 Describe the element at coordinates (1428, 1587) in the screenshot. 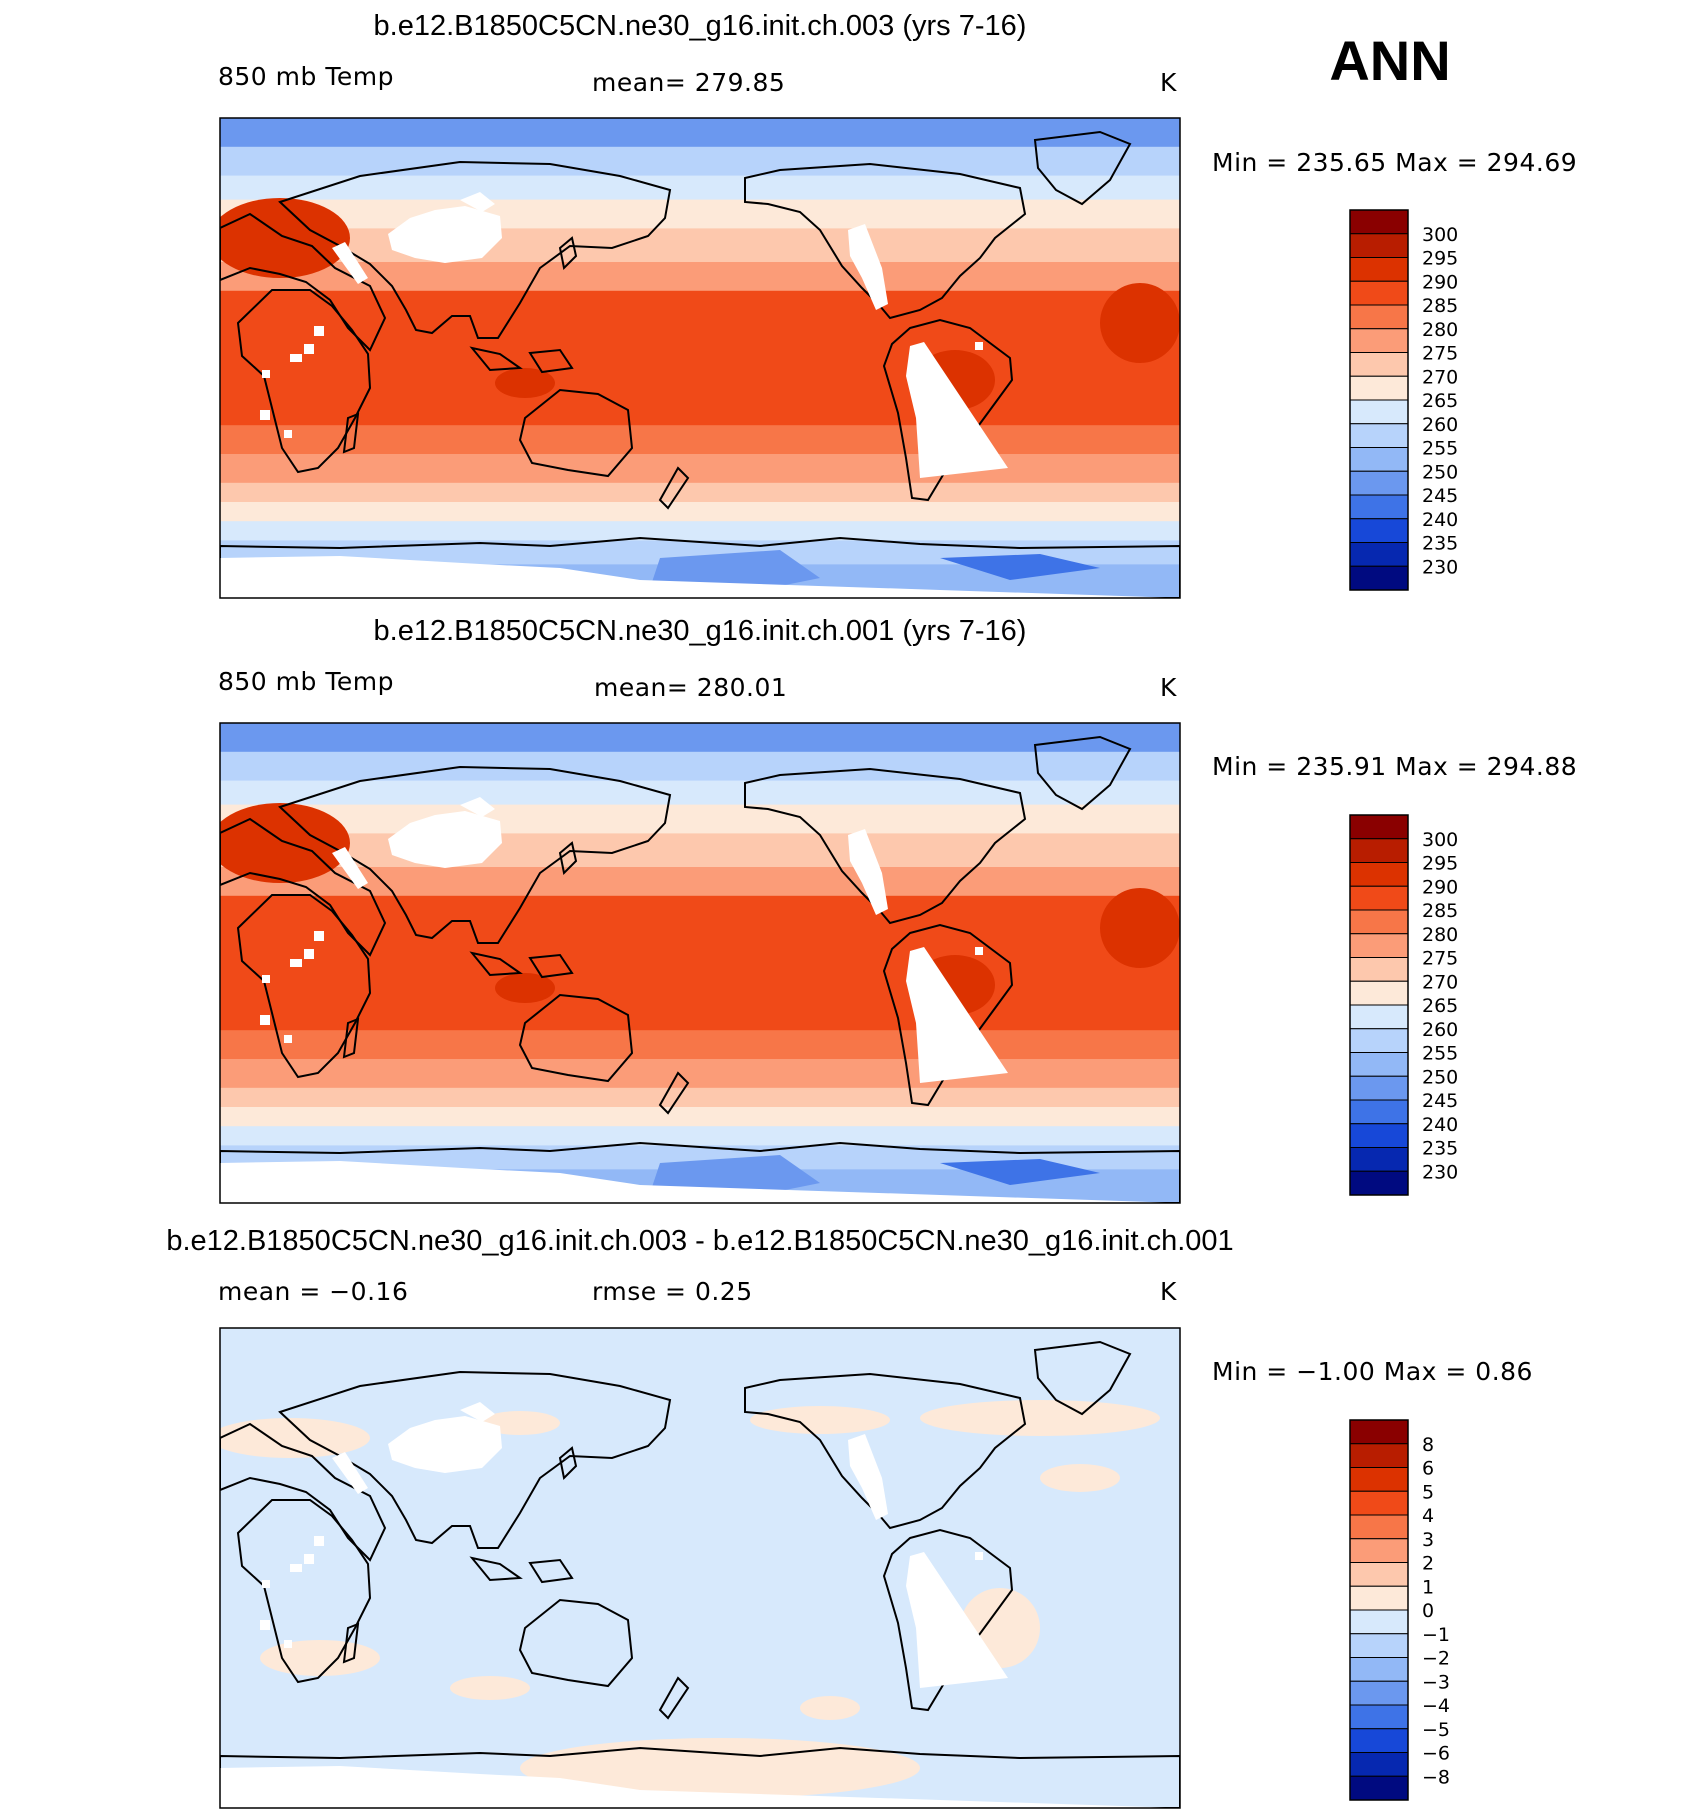

I see `colorbar-tick-label: 1` at that location.